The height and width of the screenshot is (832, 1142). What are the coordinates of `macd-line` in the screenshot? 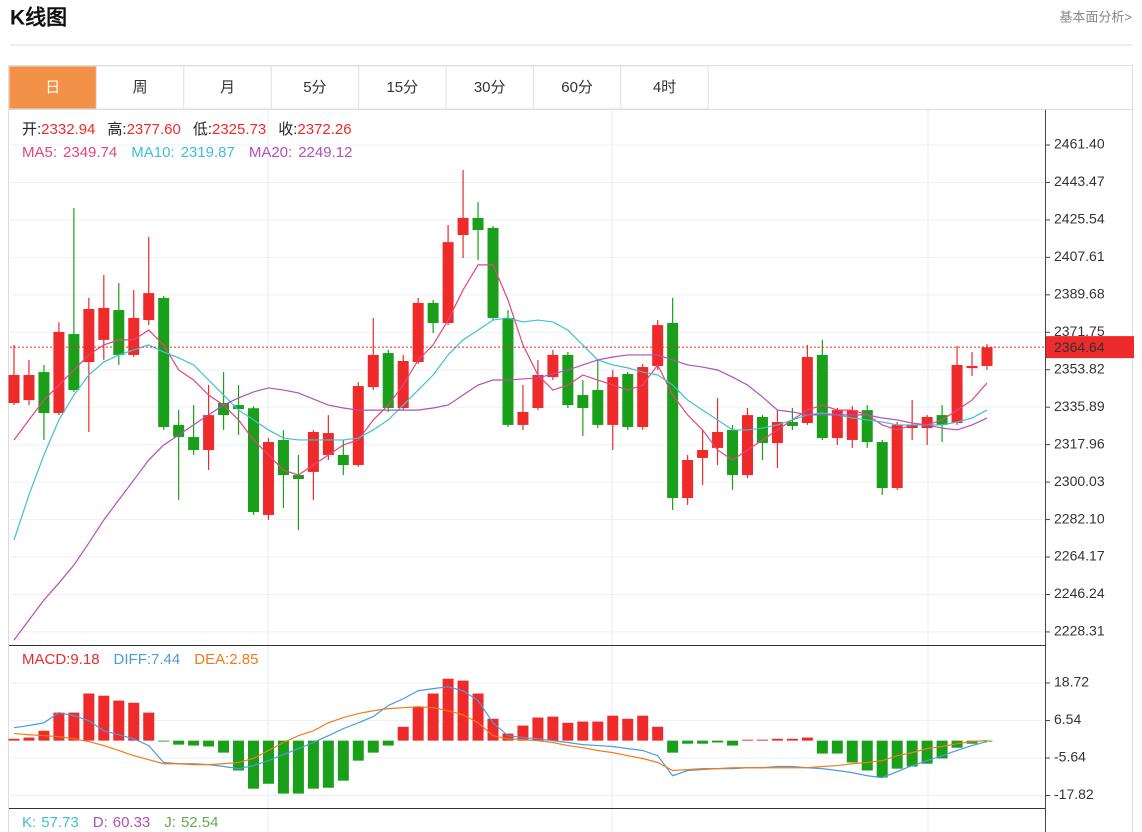 It's located at (500, 739).